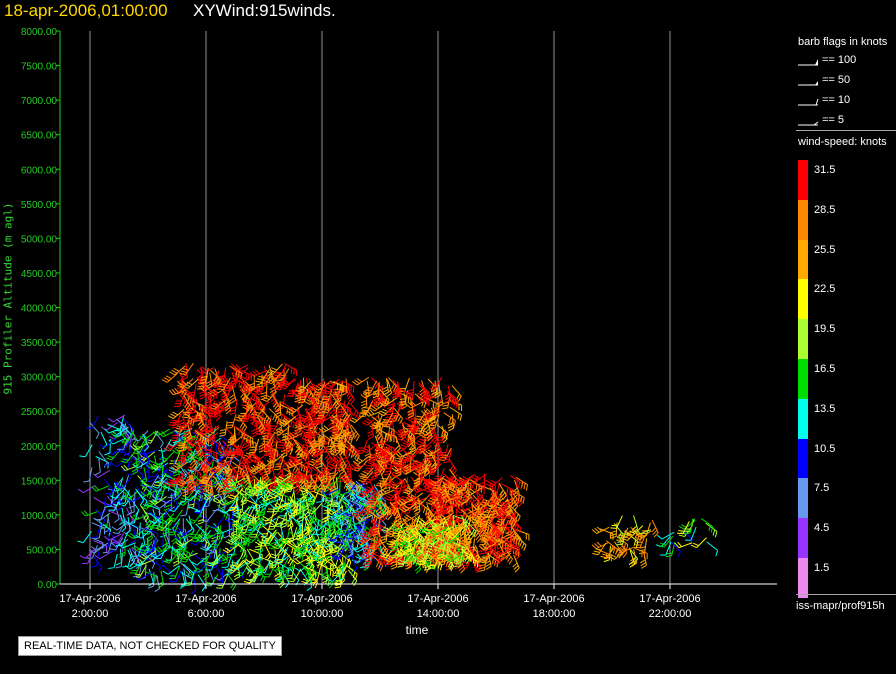  What do you see at coordinates (842, 142) in the screenshot?
I see `speed-legend-title: wind-speed: knots` at bounding box center [842, 142].